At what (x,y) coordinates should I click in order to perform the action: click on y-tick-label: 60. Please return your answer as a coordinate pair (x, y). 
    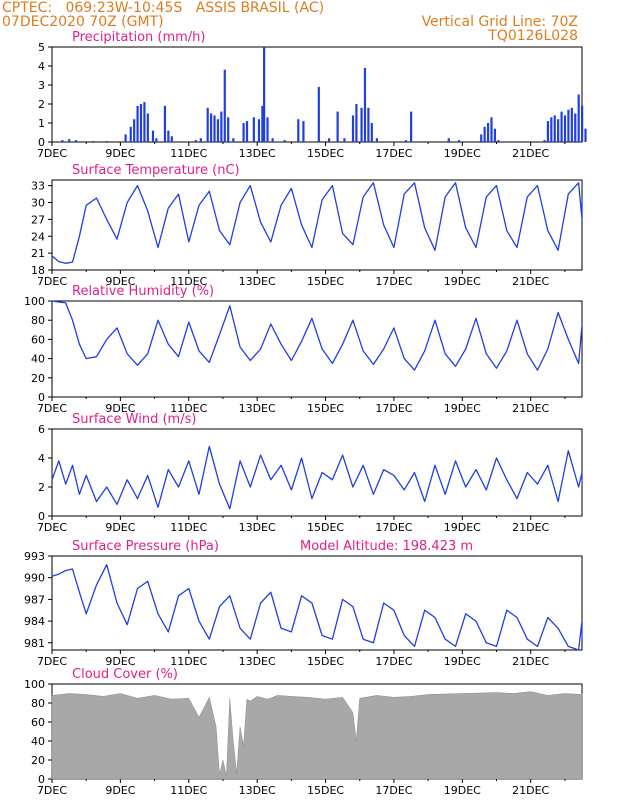
    Looking at the image, I should click on (38, 339).